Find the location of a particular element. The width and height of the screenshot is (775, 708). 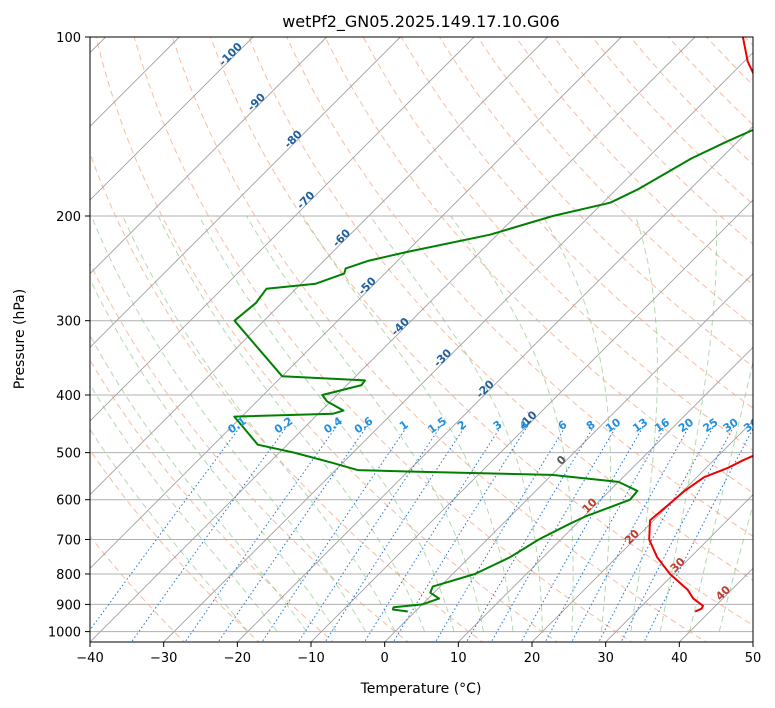

x-tick-label: −20 is located at coordinates (237, 658).